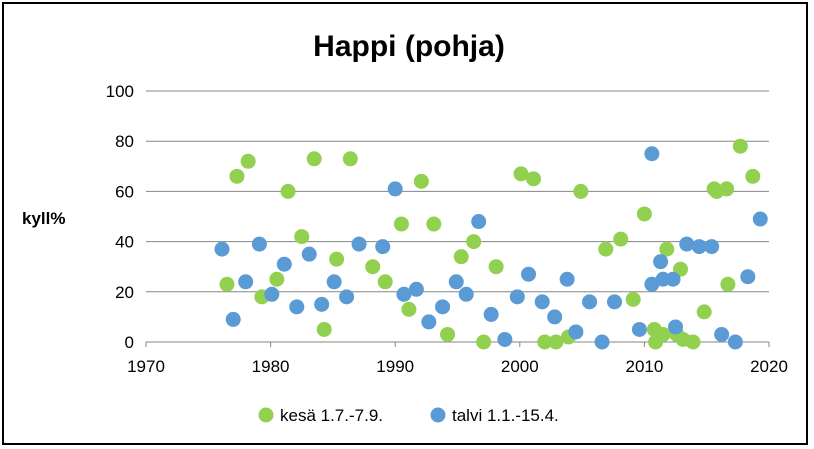 Image resolution: width=814 pixels, height=449 pixels. I want to click on y-tick-label: 80, so click(124, 141).